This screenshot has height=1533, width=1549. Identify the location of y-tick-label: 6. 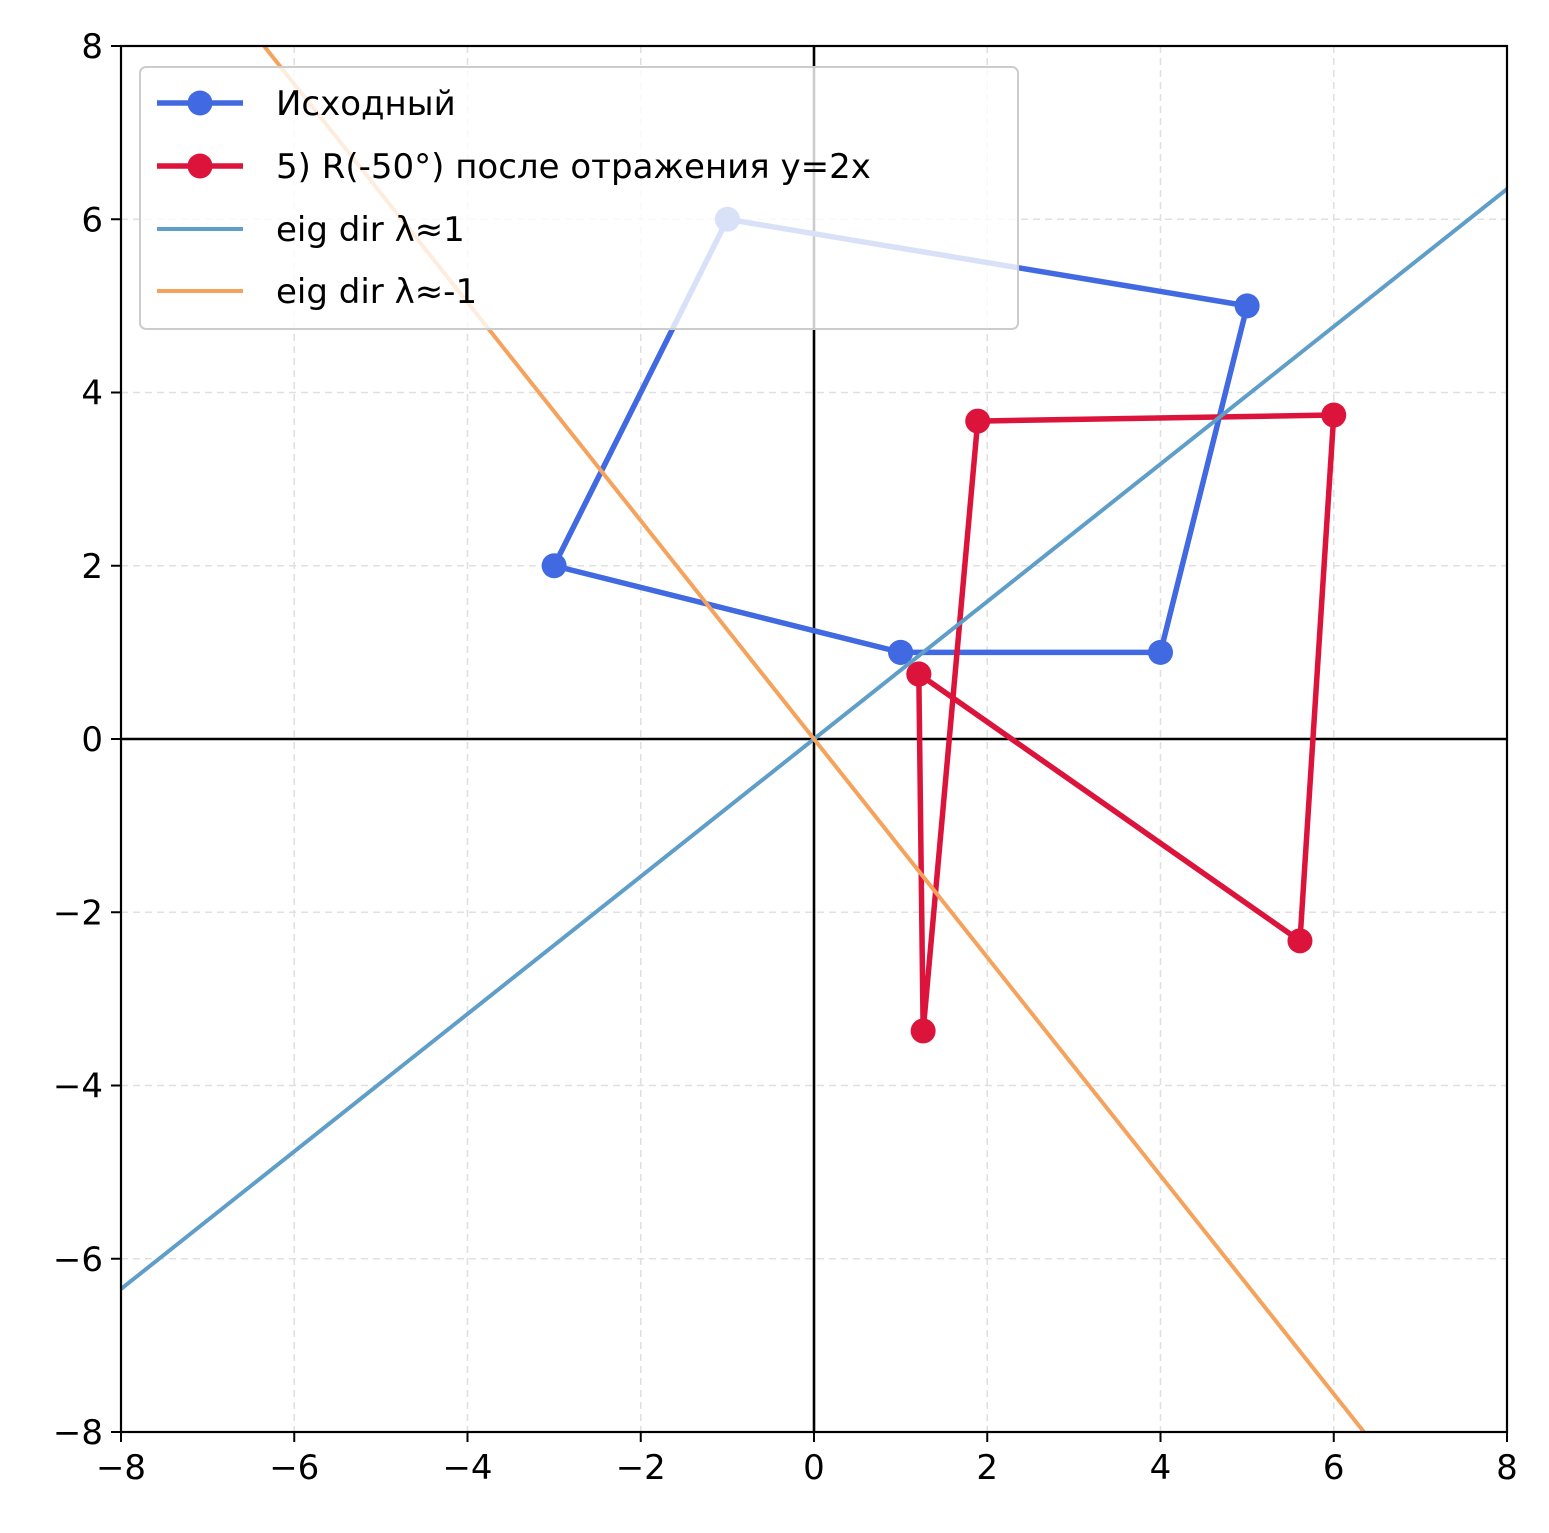
(92, 220).